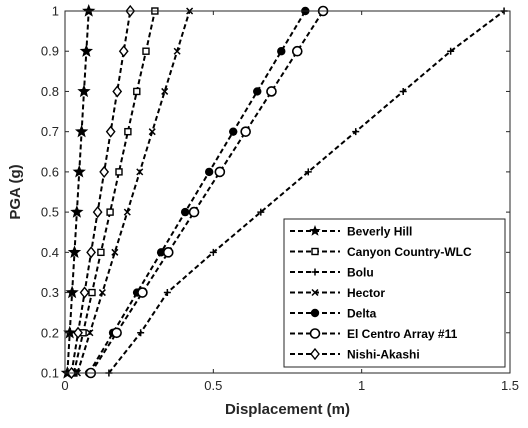 The width and height of the screenshot is (528, 428). I want to click on legend-item-1: Canyon Country-WLC, so click(381, 252).